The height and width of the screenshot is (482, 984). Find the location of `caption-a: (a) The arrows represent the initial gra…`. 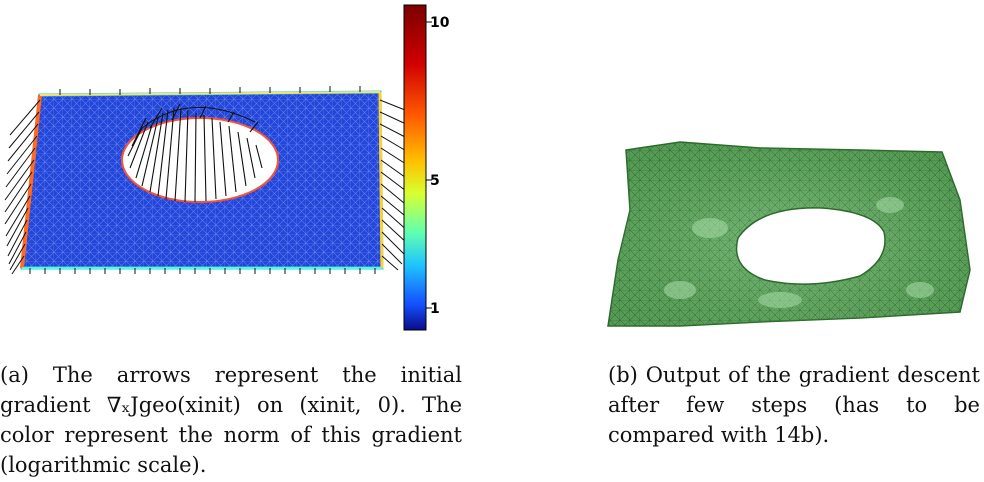

caption-a: (a) The arrows represent the initial gra… is located at coordinates (231, 420).